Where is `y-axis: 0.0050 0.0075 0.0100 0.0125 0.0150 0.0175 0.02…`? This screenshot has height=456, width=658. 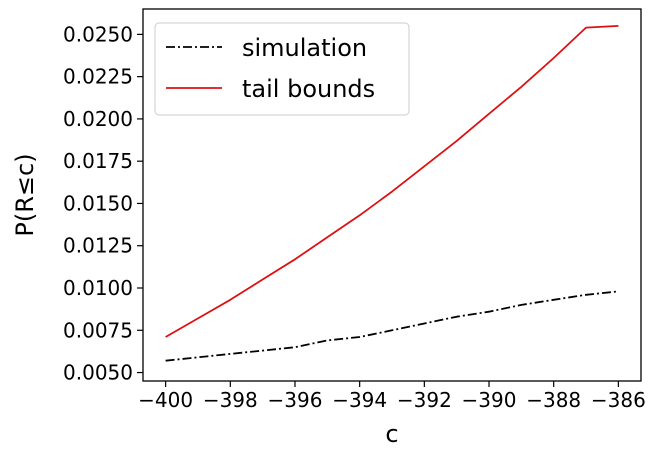 y-axis: 0.0050 0.0075 0.0100 0.0125 0.0150 0.0175 0.02… is located at coordinates (103, 203).